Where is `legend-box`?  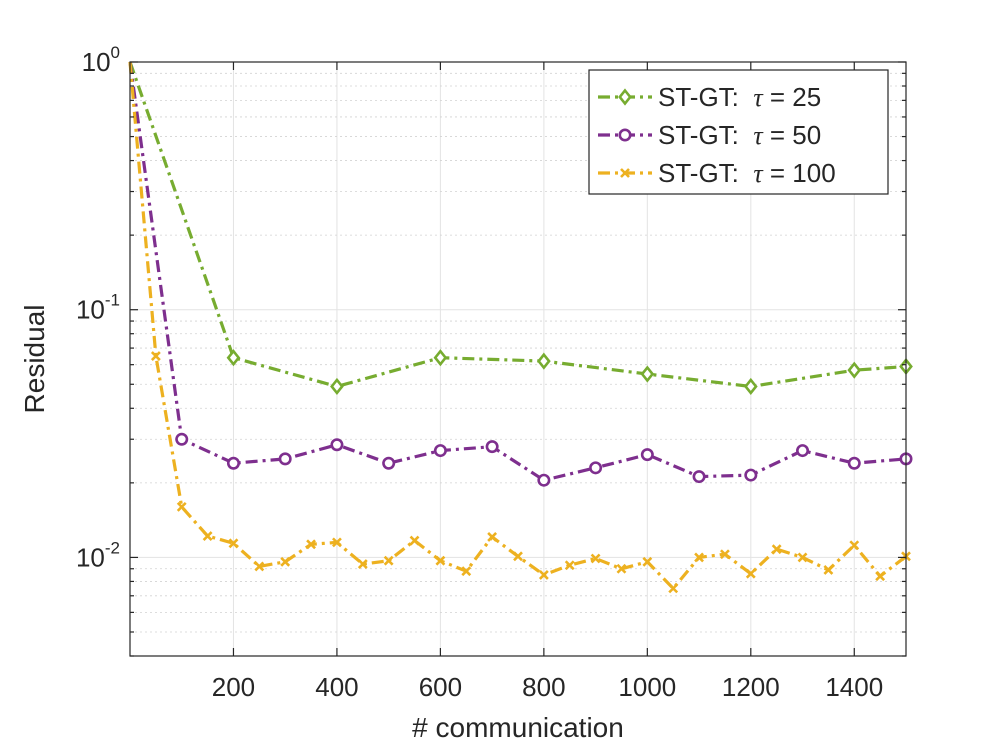
legend-box is located at coordinates (738, 132).